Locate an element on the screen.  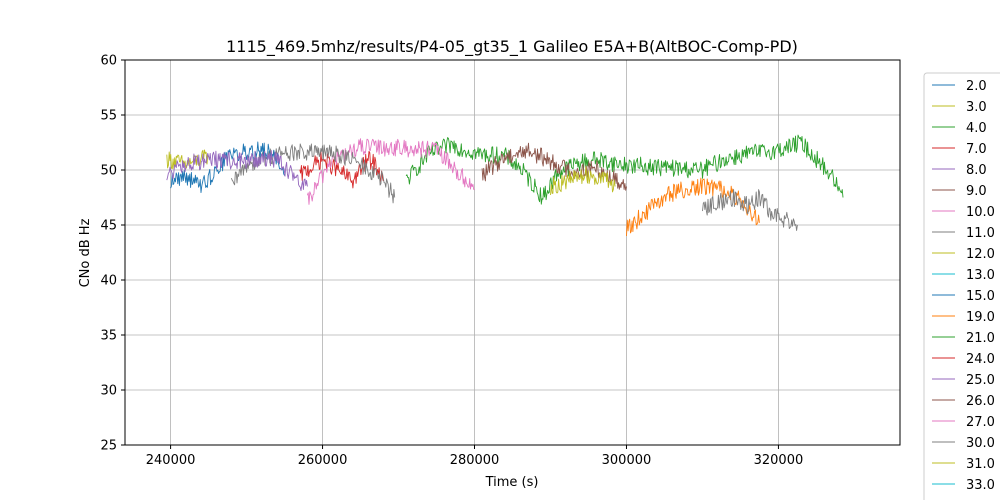
y-tick-label: 55 is located at coordinates (108, 116).